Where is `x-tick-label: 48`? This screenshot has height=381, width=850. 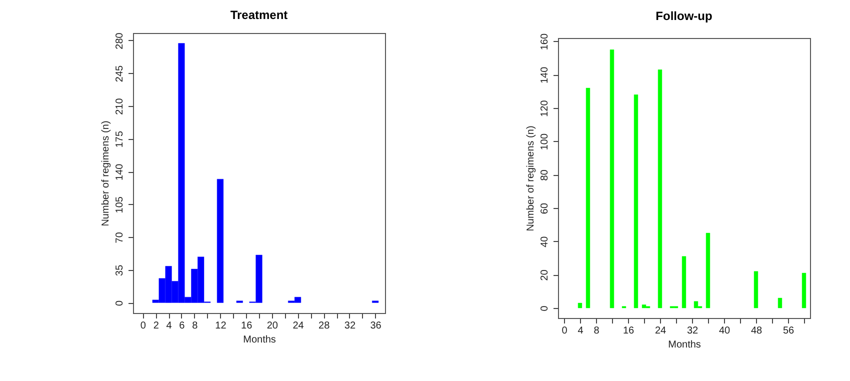
x-tick-label: 48 is located at coordinates (756, 331).